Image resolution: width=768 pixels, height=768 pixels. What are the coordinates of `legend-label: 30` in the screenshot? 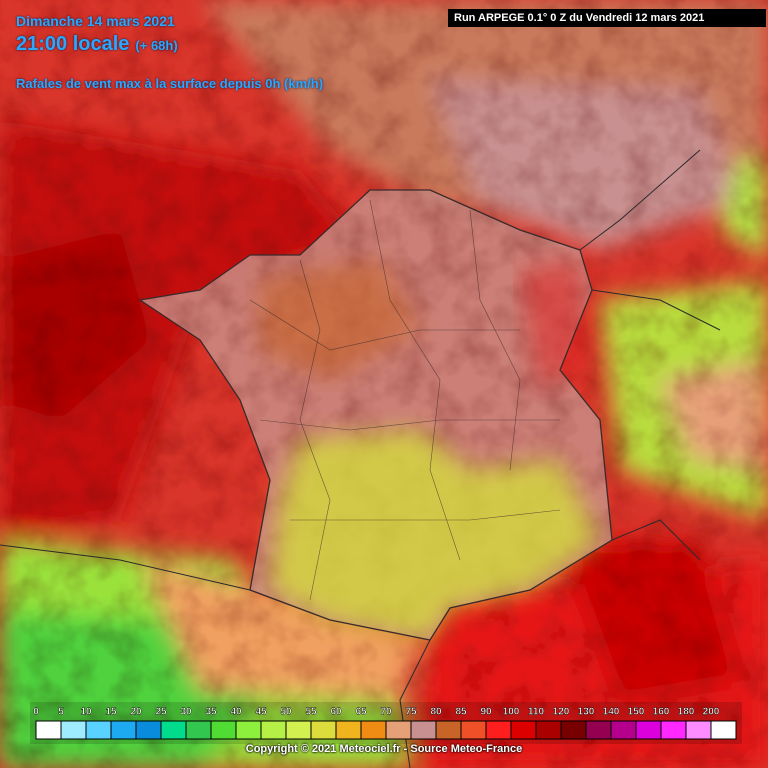 It's located at (186, 712).